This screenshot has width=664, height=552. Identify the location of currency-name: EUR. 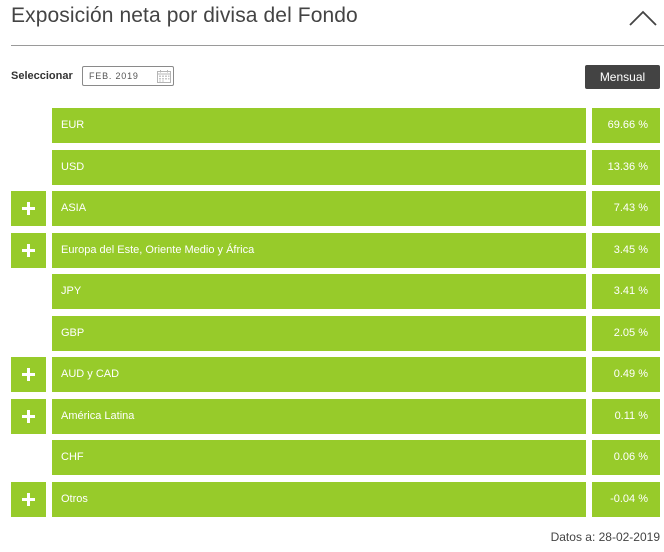
(319, 125).